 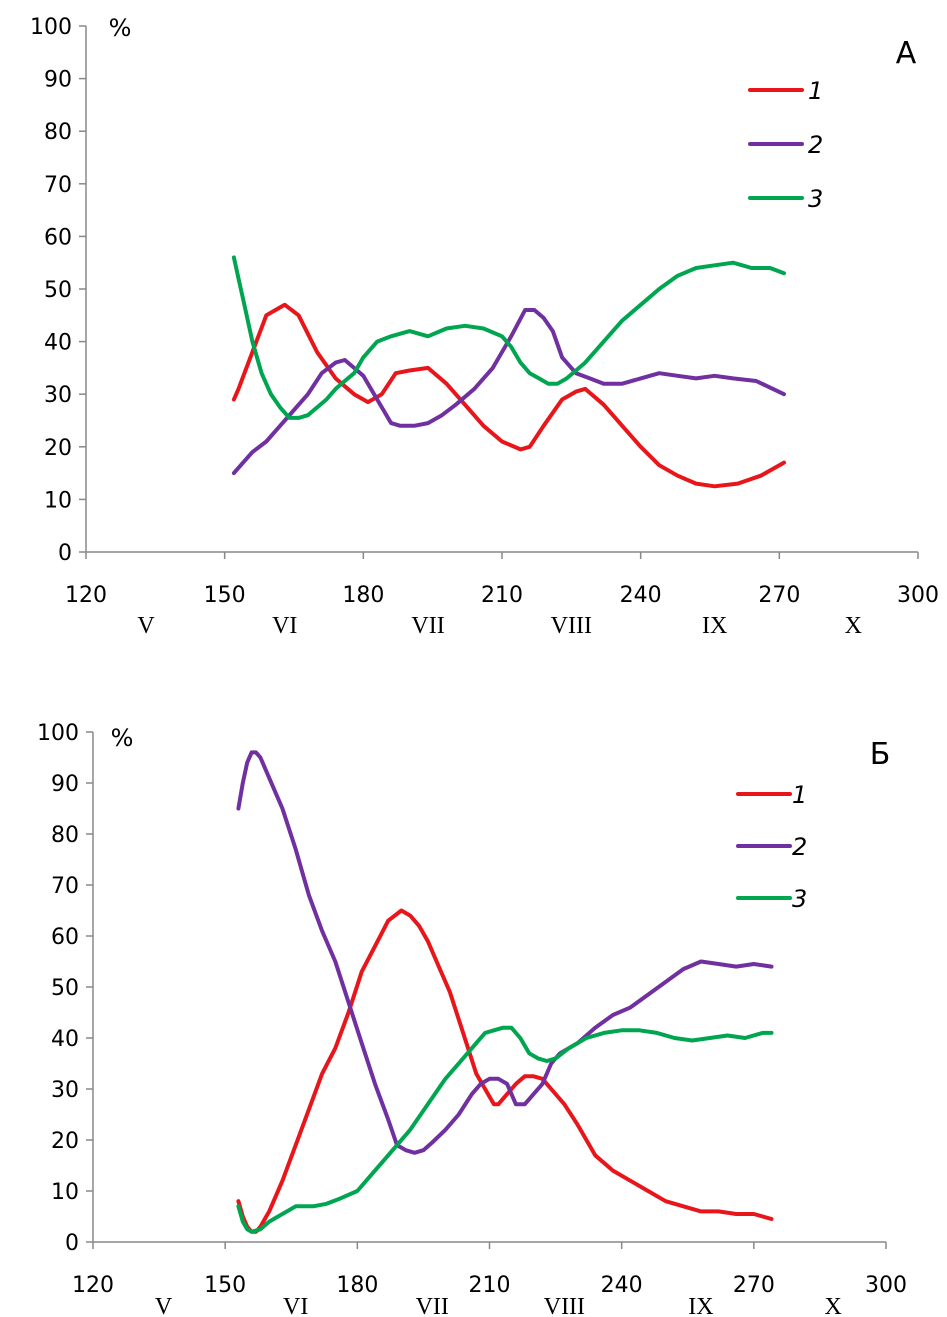 What do you see at coordinates (880, 754) in the screenshot?
I see `panel-label: Б` at bounding box center [880, 754].